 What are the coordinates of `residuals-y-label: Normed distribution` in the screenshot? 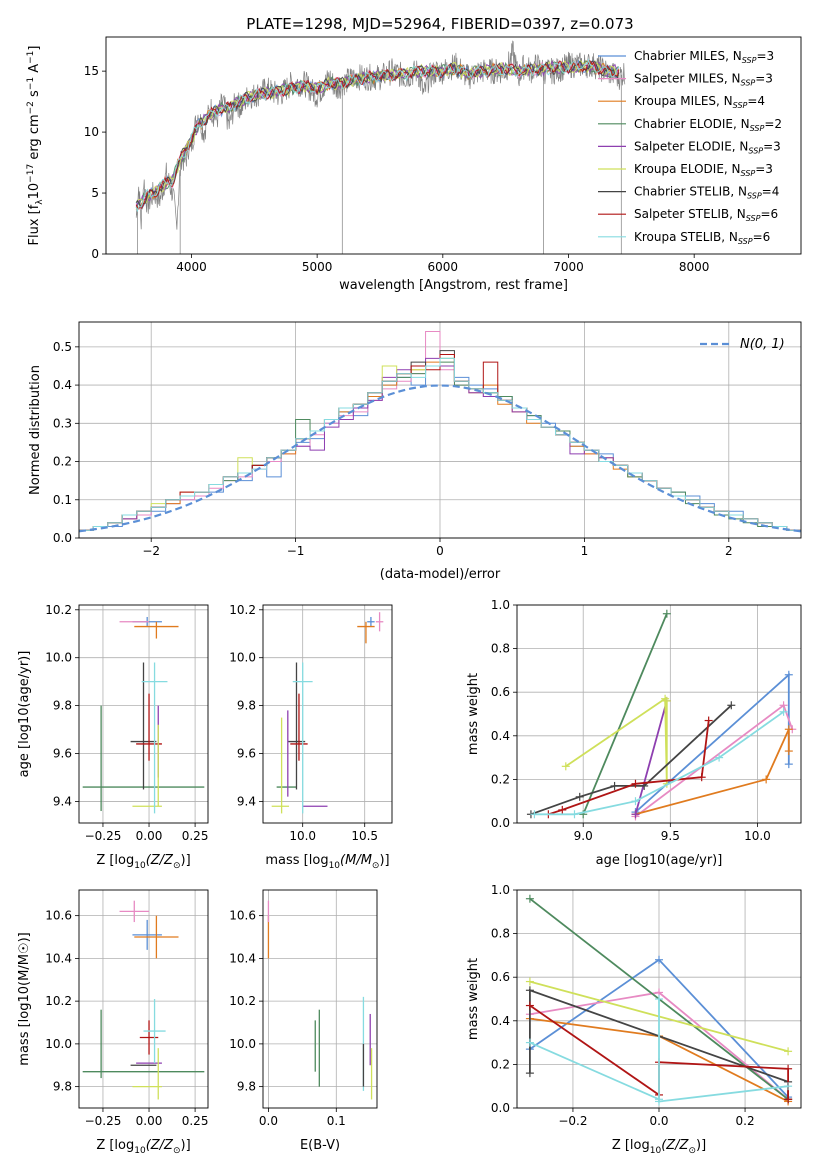 It's located at (35, 430).